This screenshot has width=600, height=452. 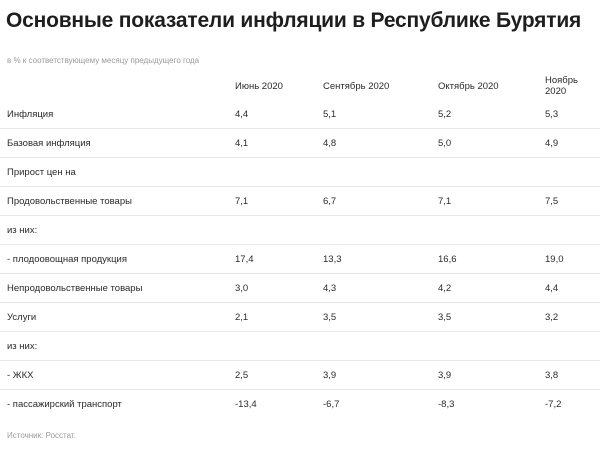 I want to click on value-june: 4,4, so click(x=242, y=114).